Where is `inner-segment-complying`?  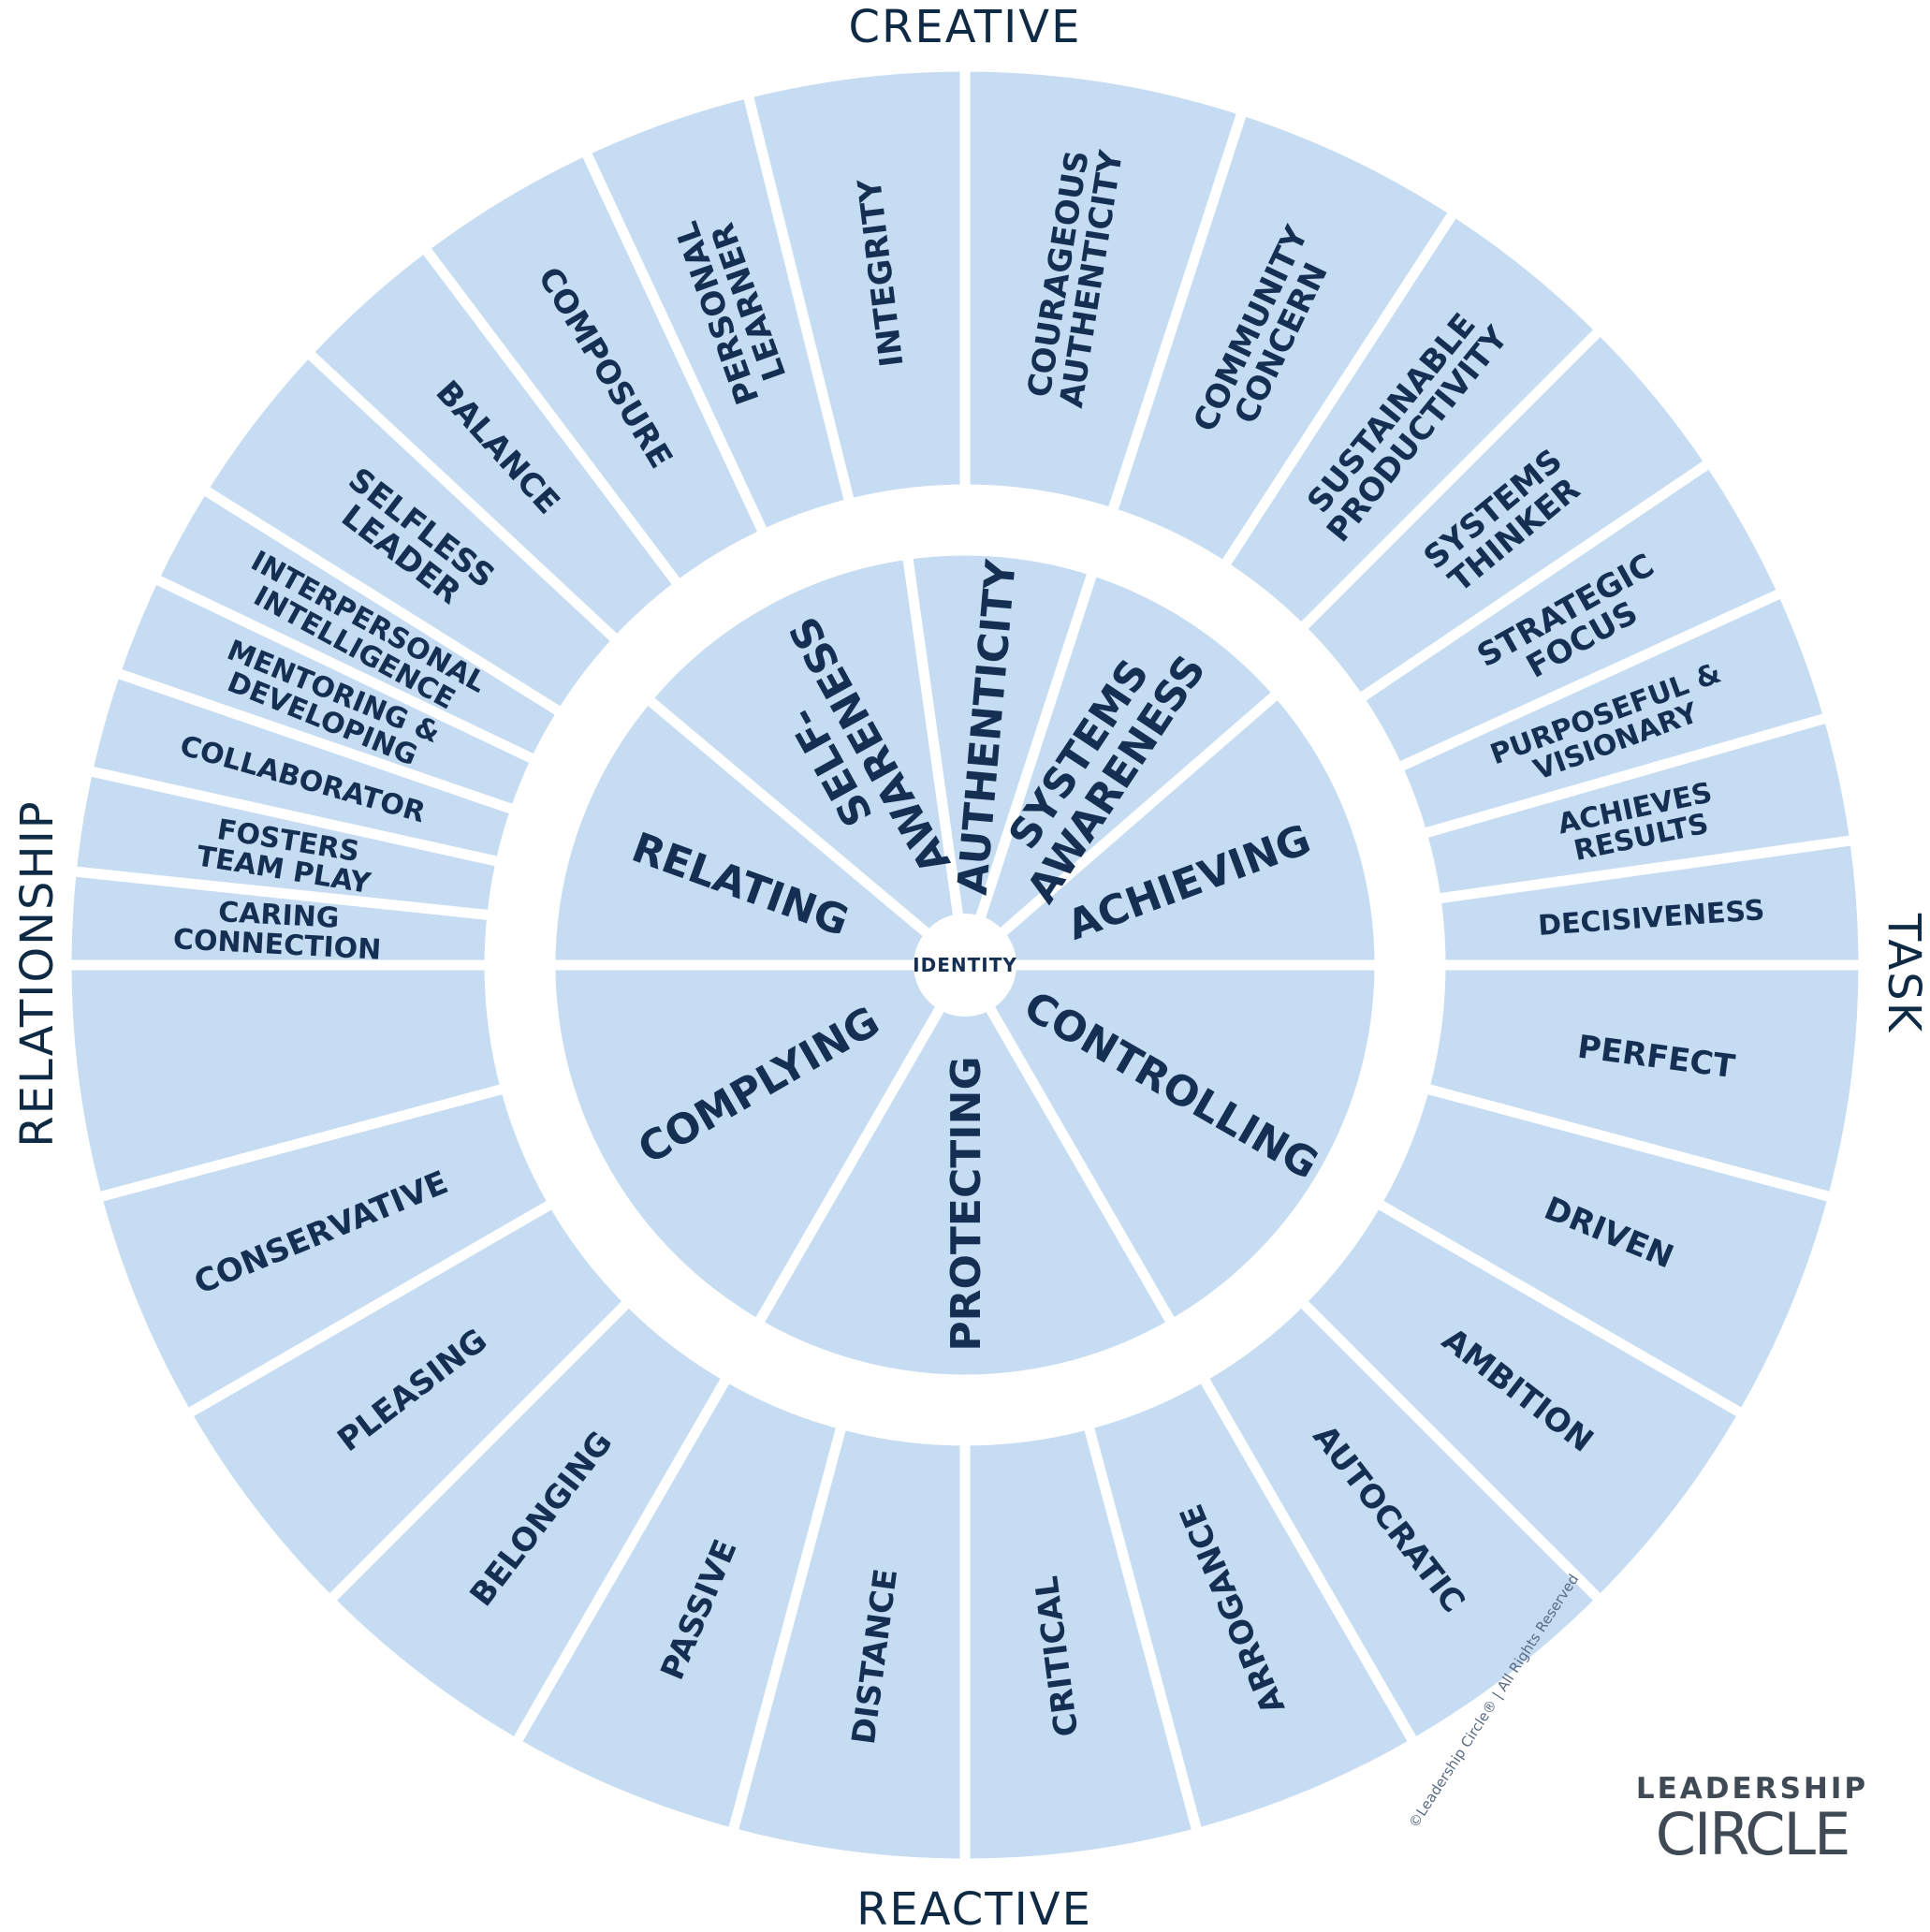
inner-segment-complying is located at coordinates (759, 1145).